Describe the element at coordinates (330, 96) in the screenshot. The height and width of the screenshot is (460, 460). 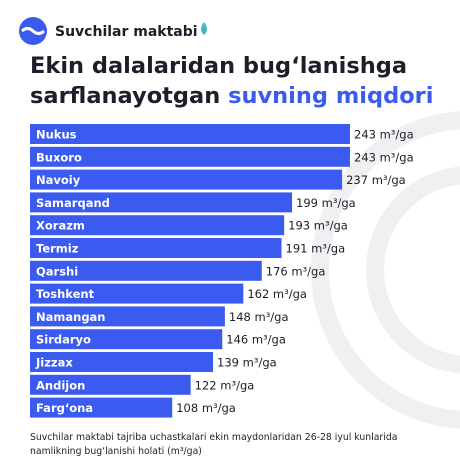
I see `title-highlight: suvning miqdori` at that location.